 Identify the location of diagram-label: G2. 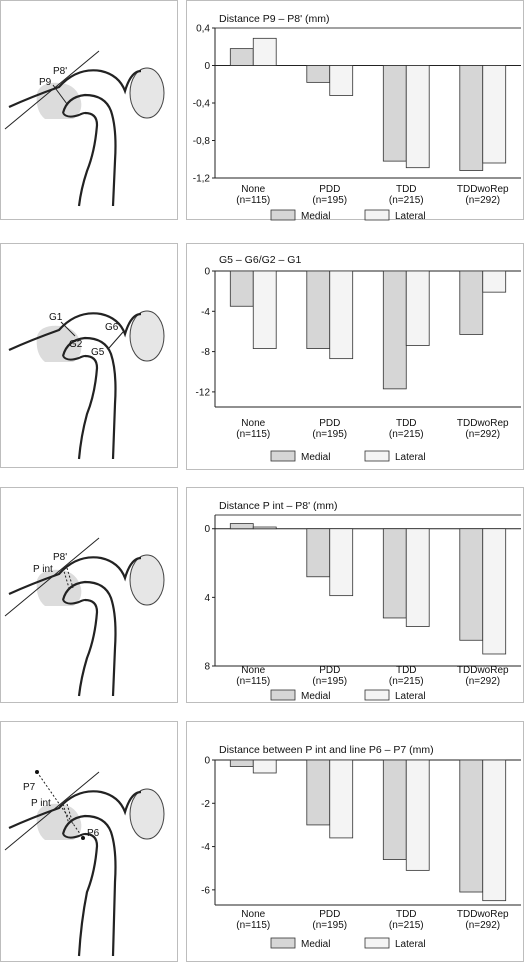
(76, 344).